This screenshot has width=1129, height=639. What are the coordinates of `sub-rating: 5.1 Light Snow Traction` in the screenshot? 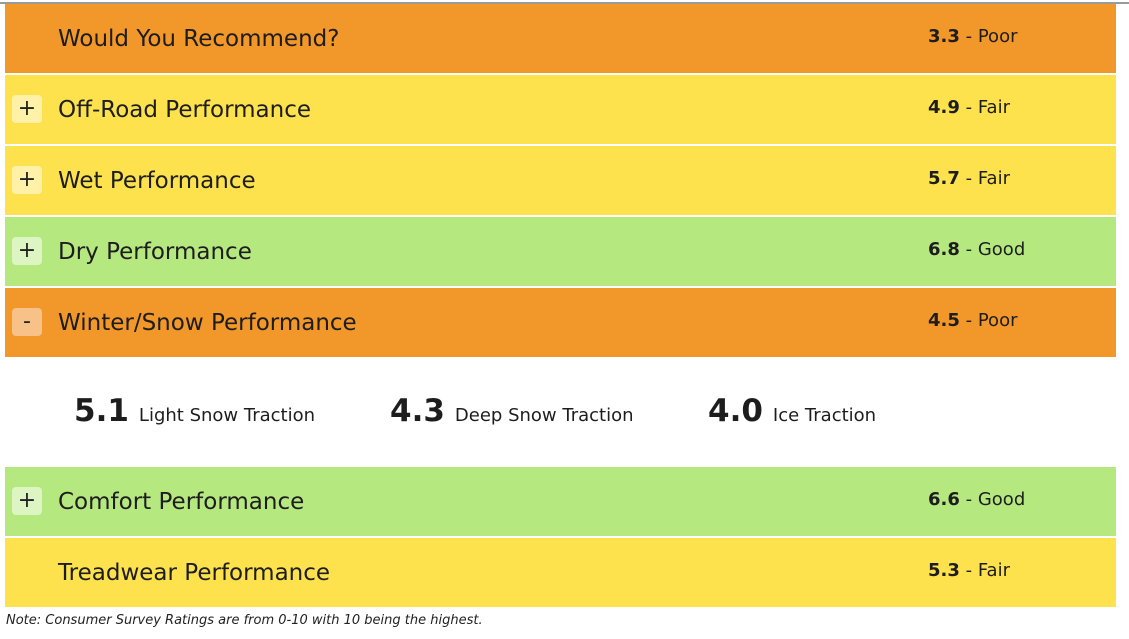 It's located at (194, 411).